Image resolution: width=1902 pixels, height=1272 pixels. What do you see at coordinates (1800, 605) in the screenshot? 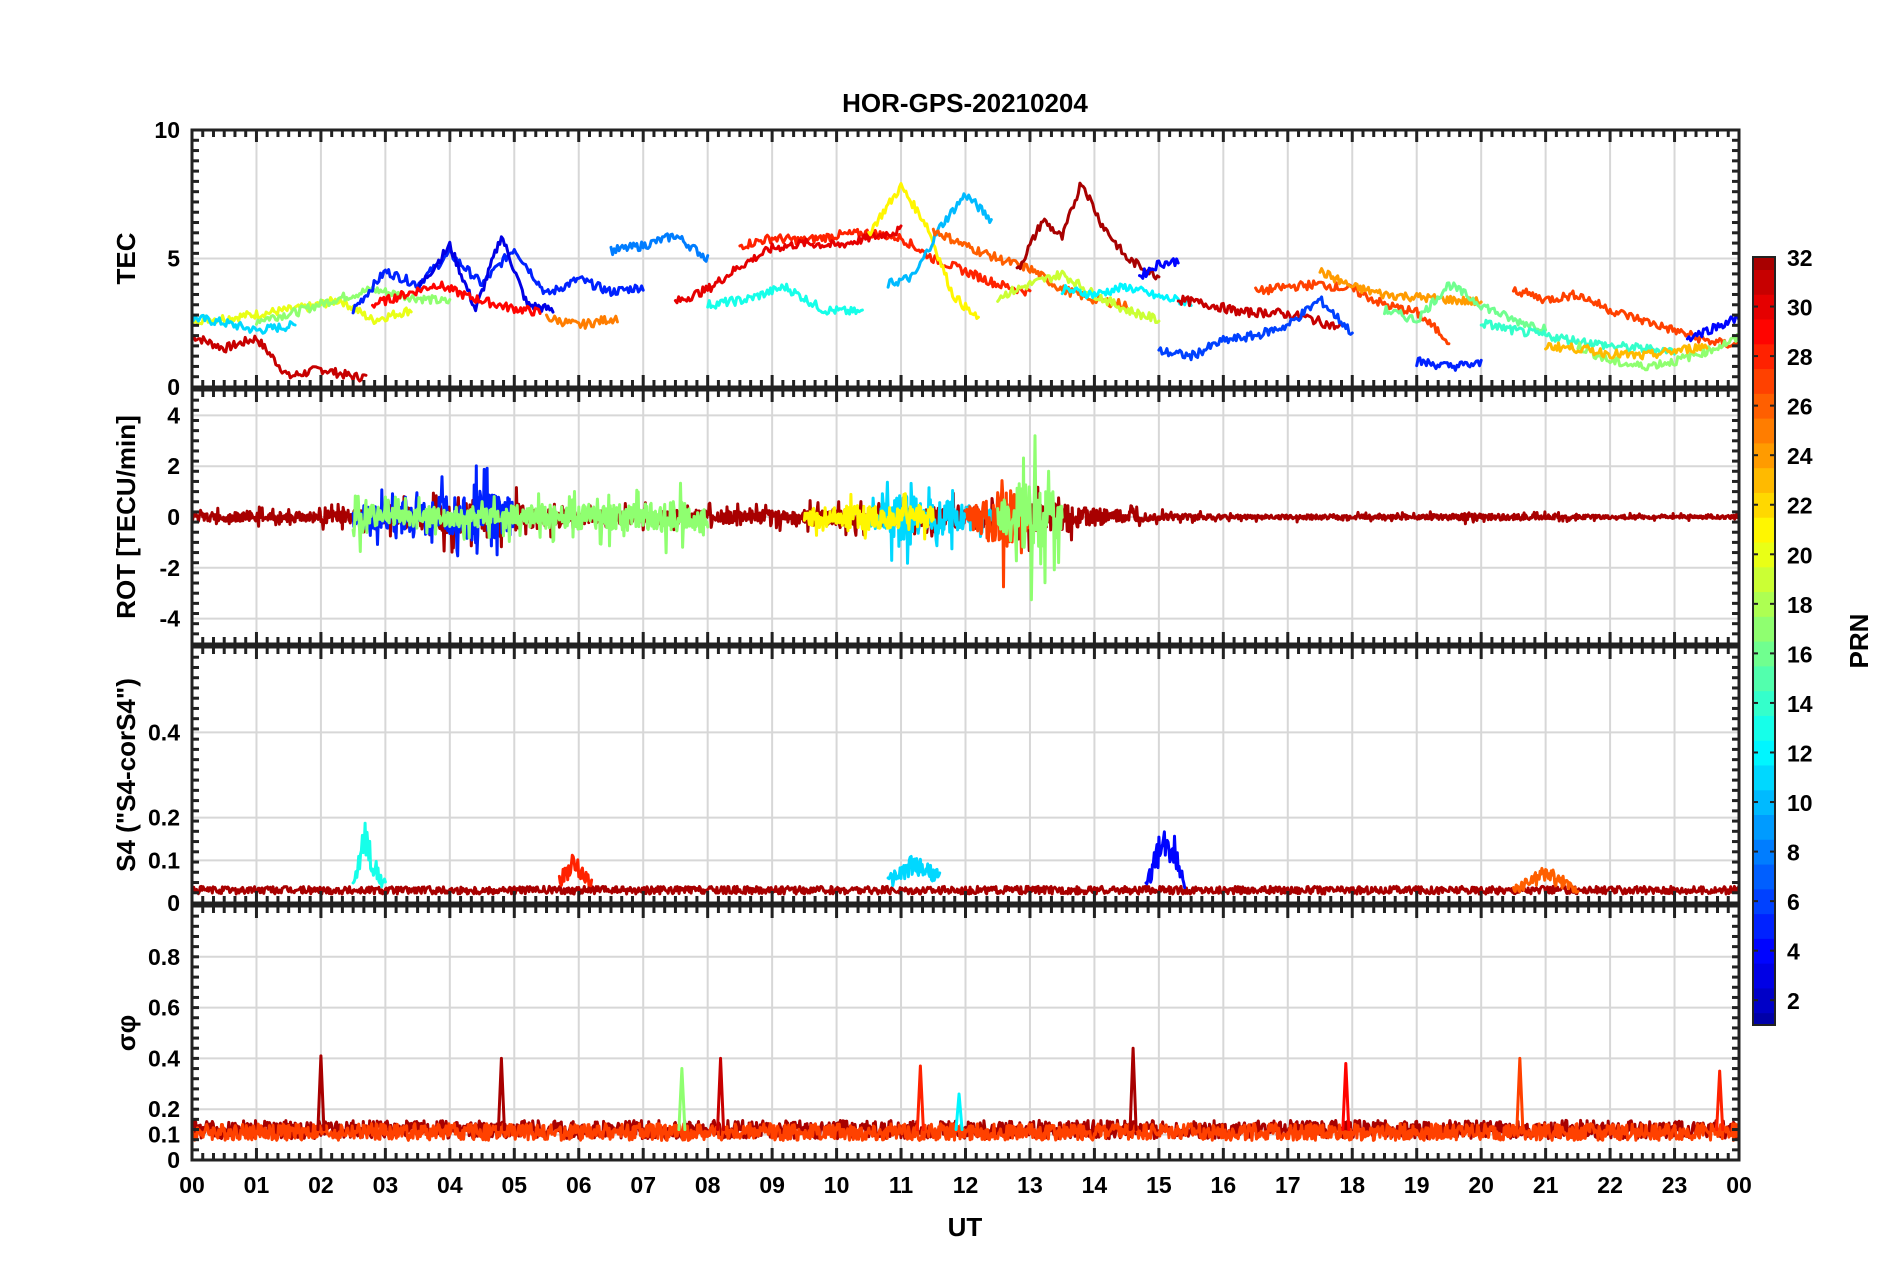
I see `colorbar-tick-label: 18` at bounding box center [1800, 605].